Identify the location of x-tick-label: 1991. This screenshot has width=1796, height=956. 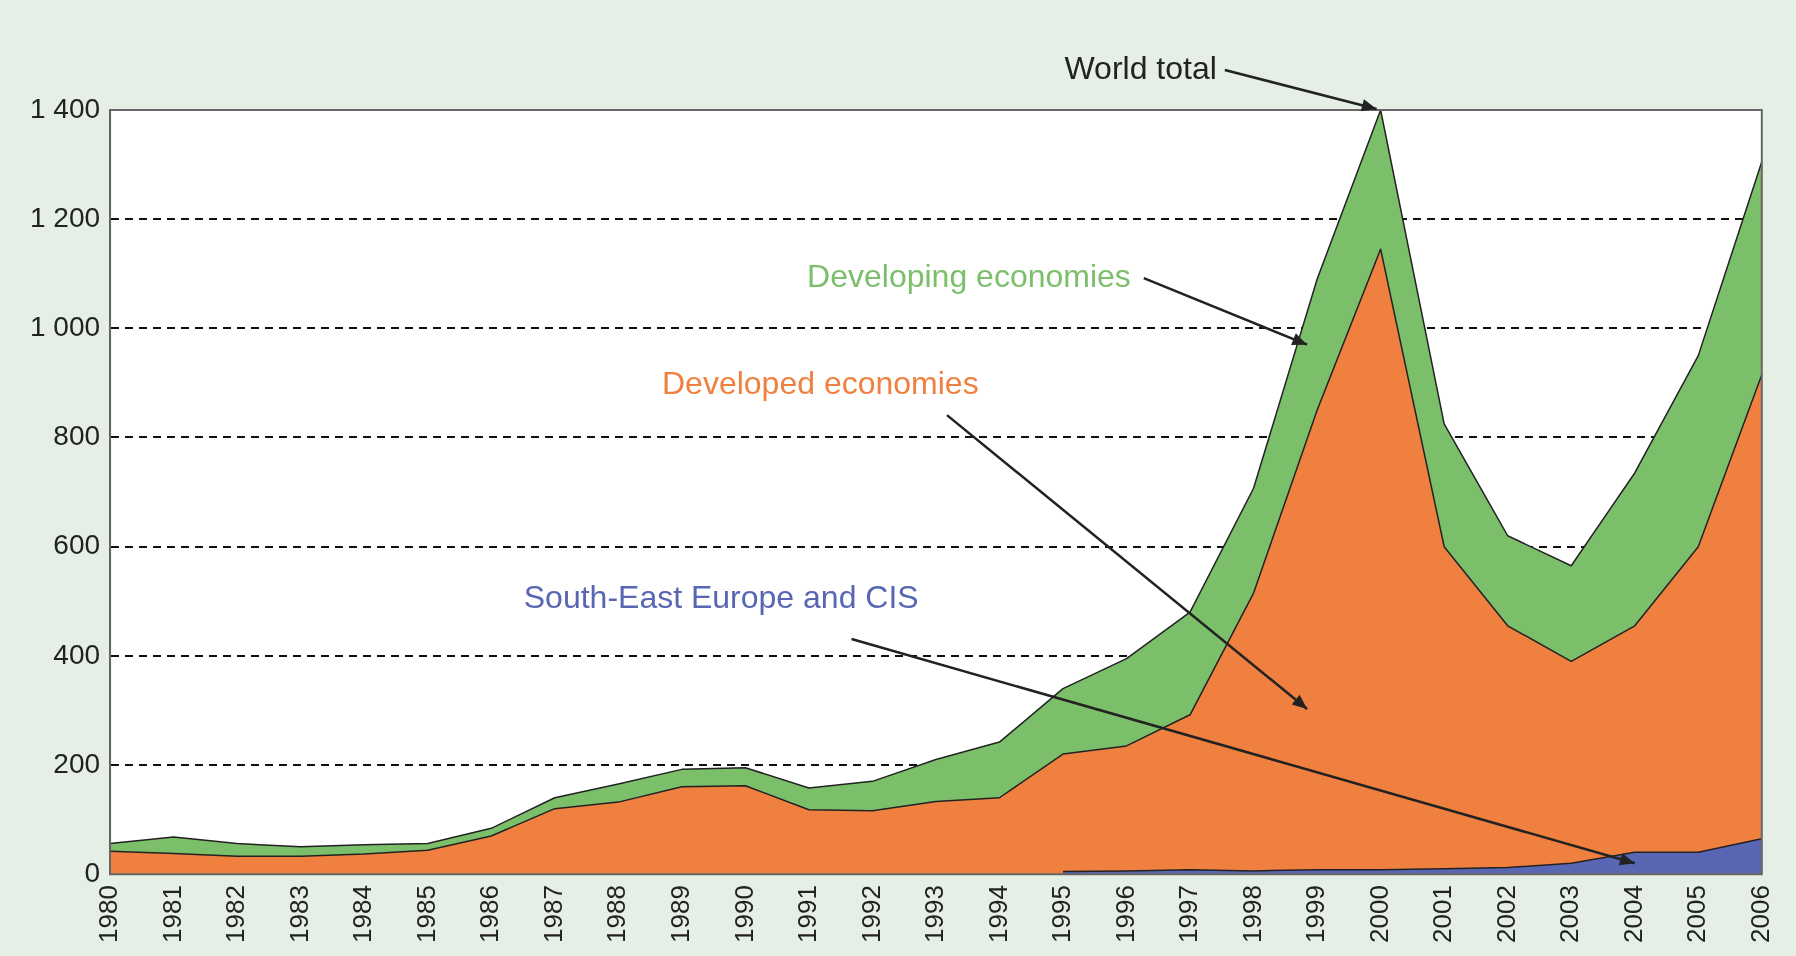
(807, 914).